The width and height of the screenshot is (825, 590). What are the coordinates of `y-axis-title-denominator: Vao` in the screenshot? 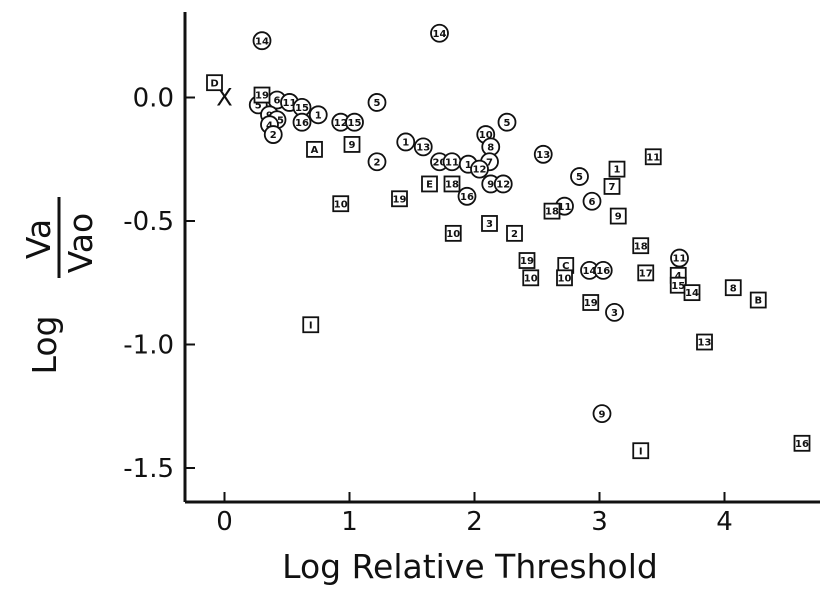 It's located at (80, 243).